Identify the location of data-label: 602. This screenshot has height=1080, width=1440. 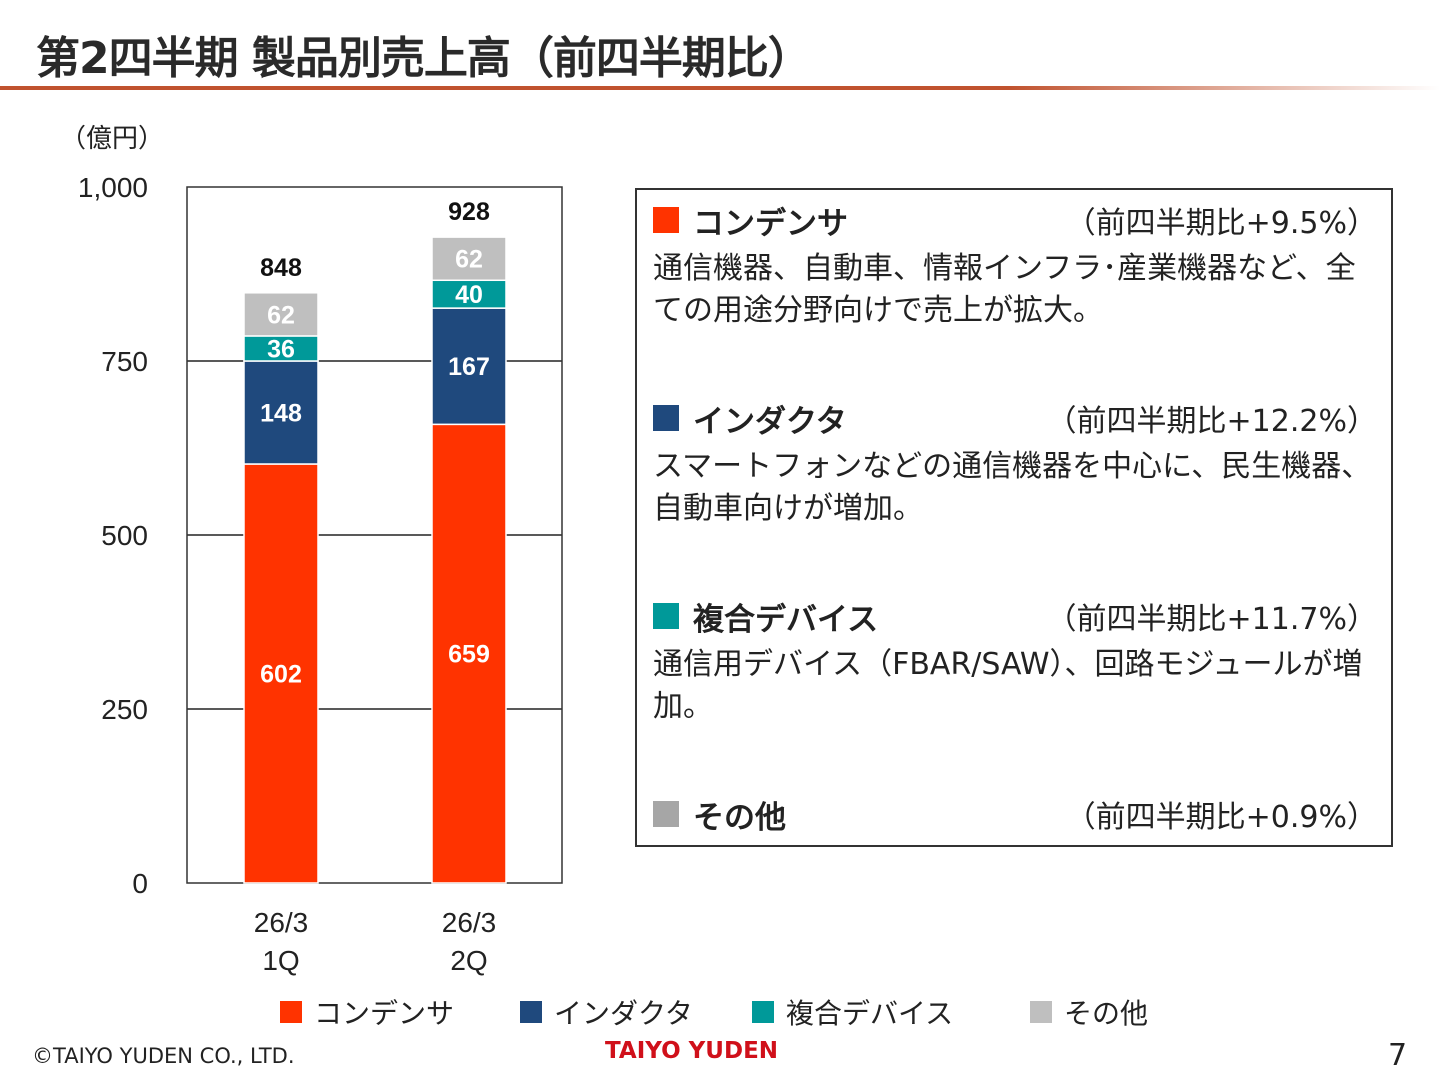
(281, 675).